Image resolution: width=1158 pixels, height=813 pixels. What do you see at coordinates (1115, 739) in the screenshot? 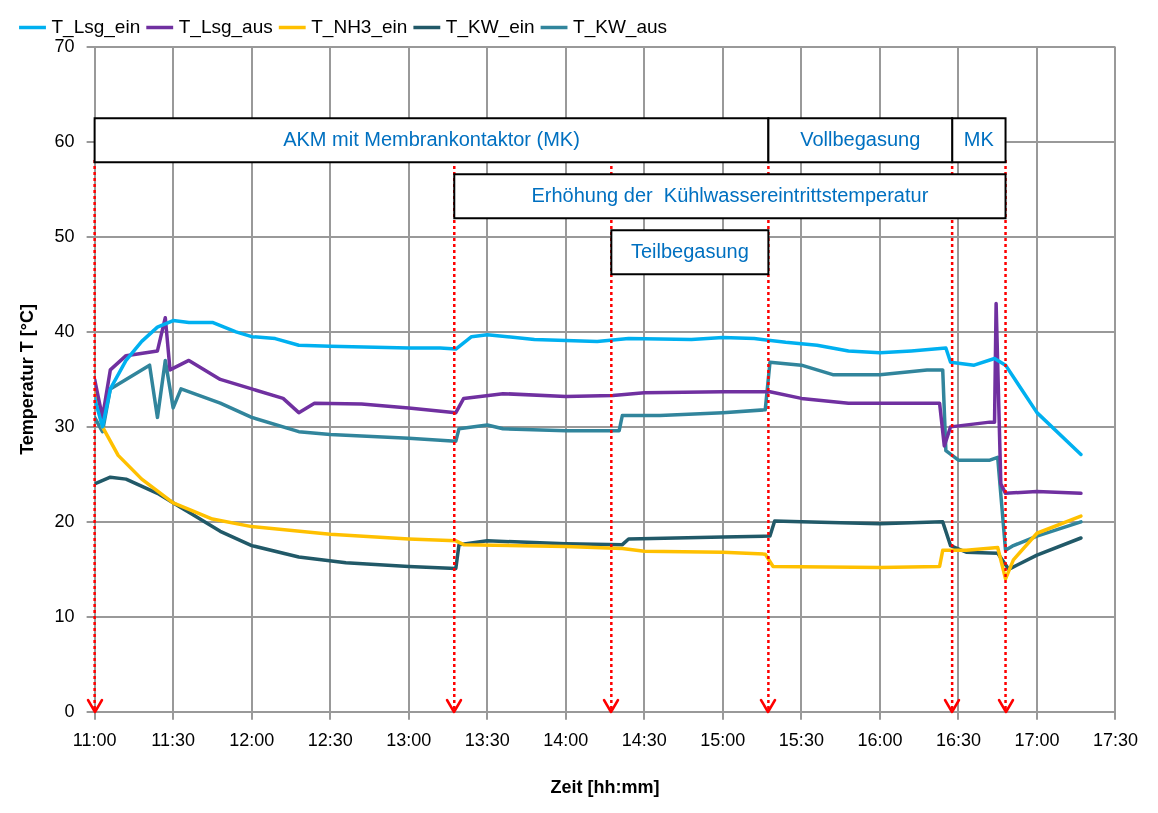
I see `x-tick-label: 17:30` at bounding box center [1115, 739].